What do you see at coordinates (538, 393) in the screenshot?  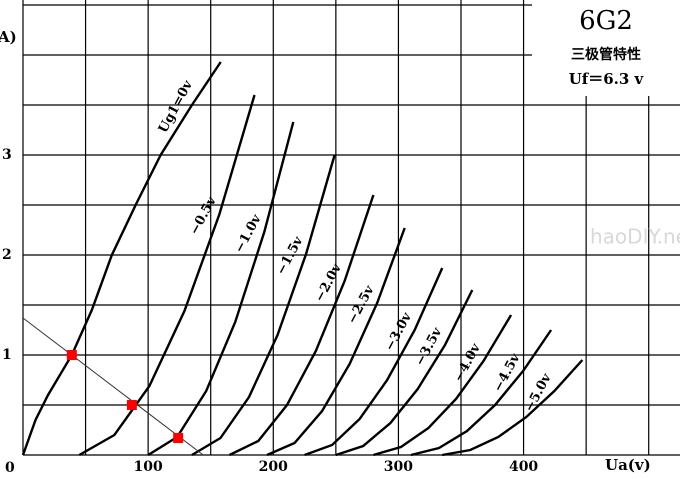 I see `curve-label: −5.0v` at bounding box center [538, 393].